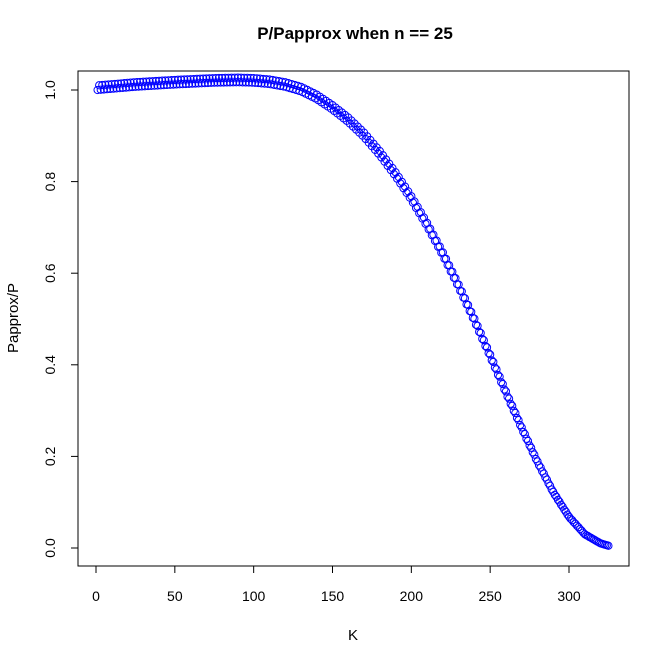 The image size is (663, 656). Describe the element at coordinates (490, 596) in the screenshot. I see `x-tick-label: 250` at that location.